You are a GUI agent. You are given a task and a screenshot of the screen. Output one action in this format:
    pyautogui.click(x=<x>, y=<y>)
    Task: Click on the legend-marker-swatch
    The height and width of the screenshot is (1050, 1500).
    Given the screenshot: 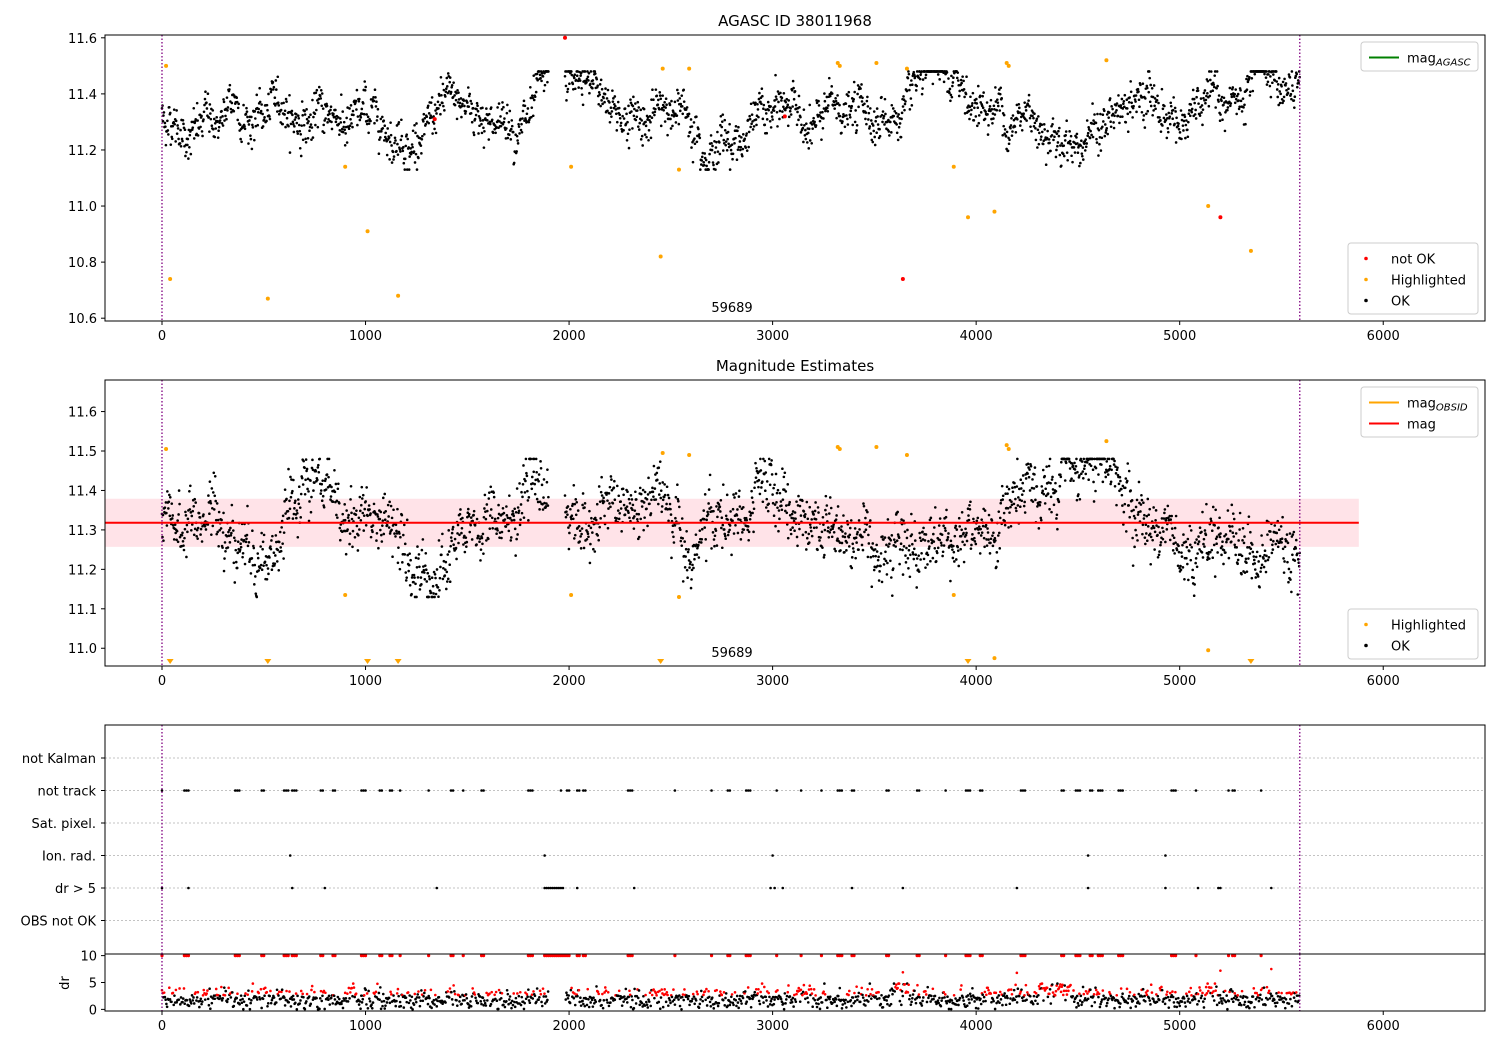 What is the action you would take?
    pyautogui.click(x=1366, y=258)
    